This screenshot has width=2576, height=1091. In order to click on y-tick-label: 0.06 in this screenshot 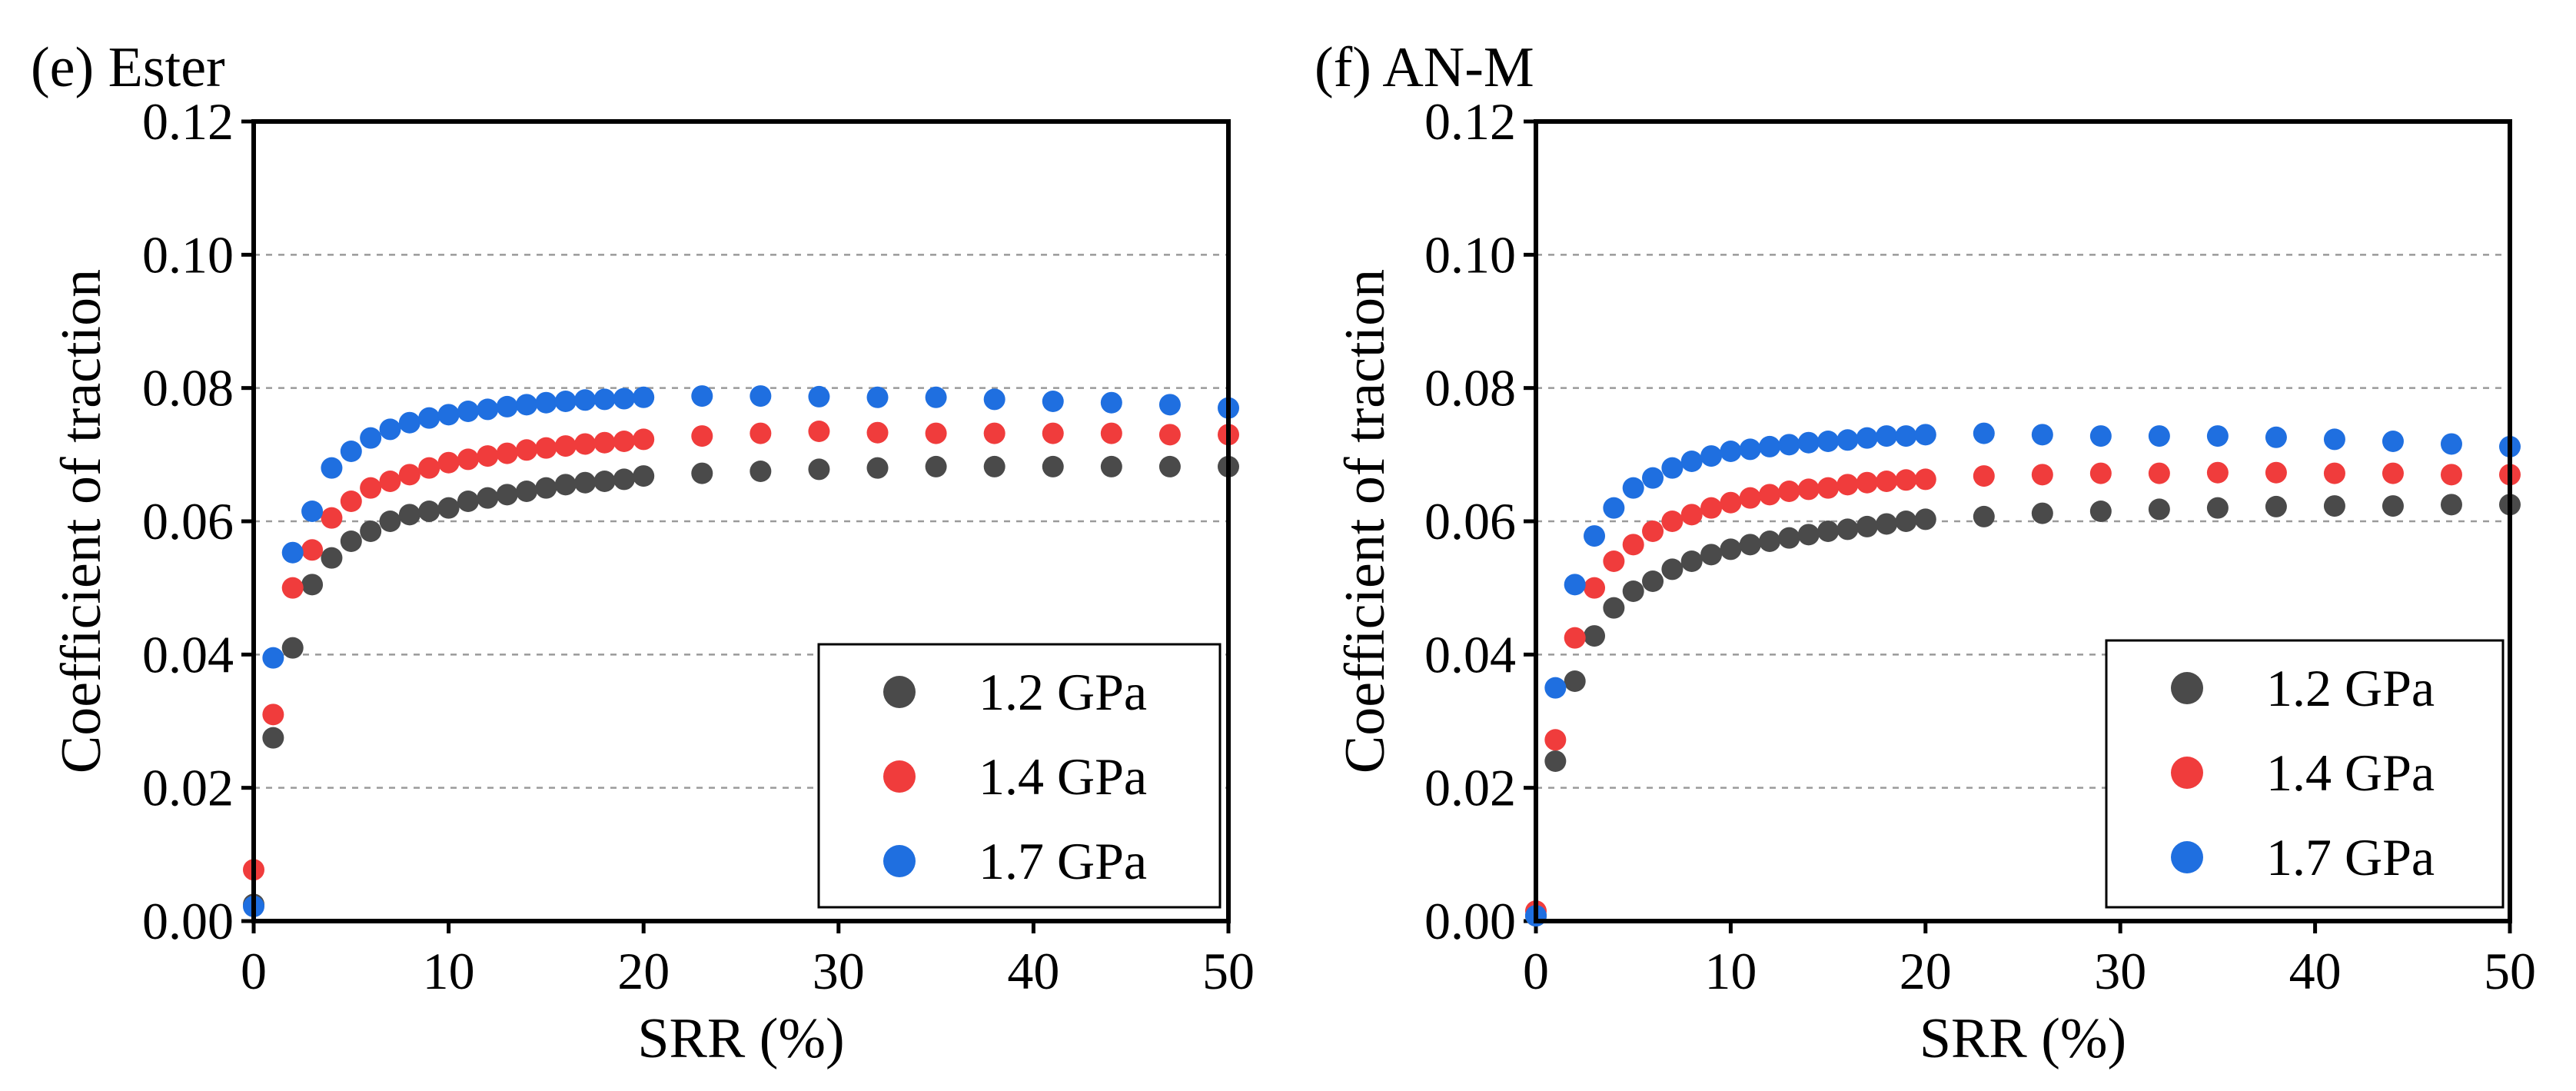, I will do `click(1470, 521)`.